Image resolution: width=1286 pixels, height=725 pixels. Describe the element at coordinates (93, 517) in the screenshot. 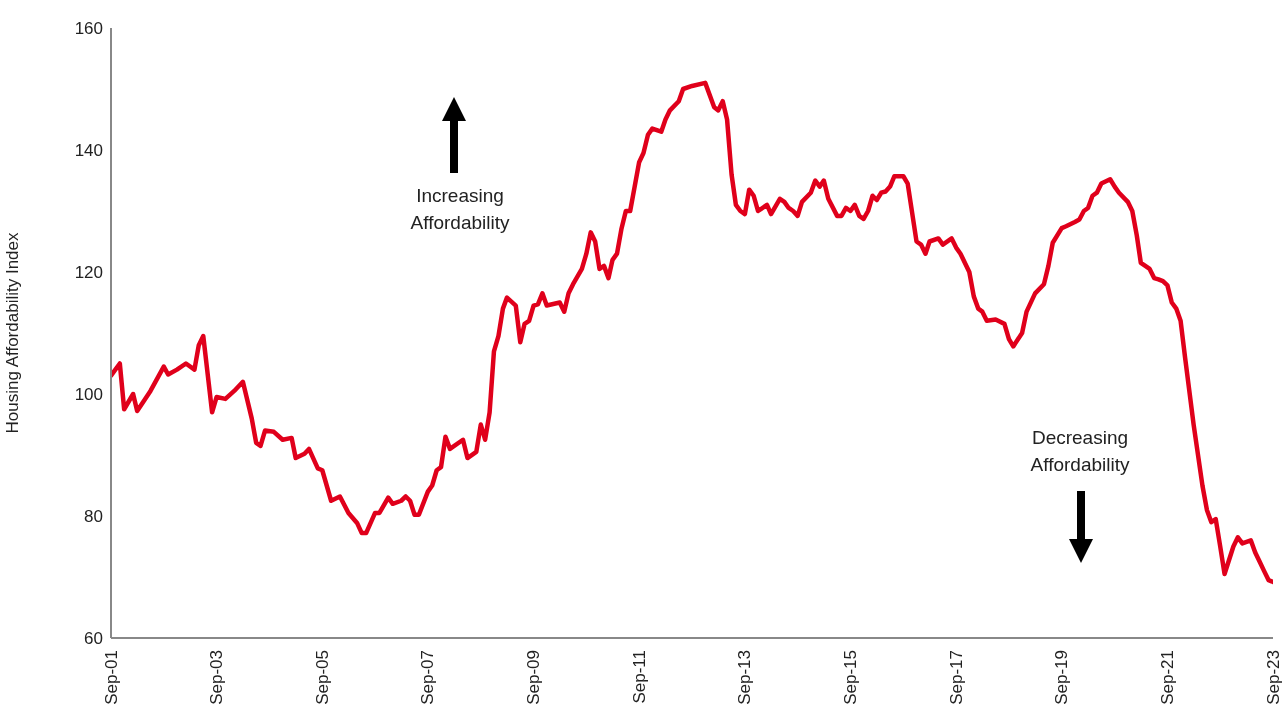

I see `y-tick-label: 80` at that location.